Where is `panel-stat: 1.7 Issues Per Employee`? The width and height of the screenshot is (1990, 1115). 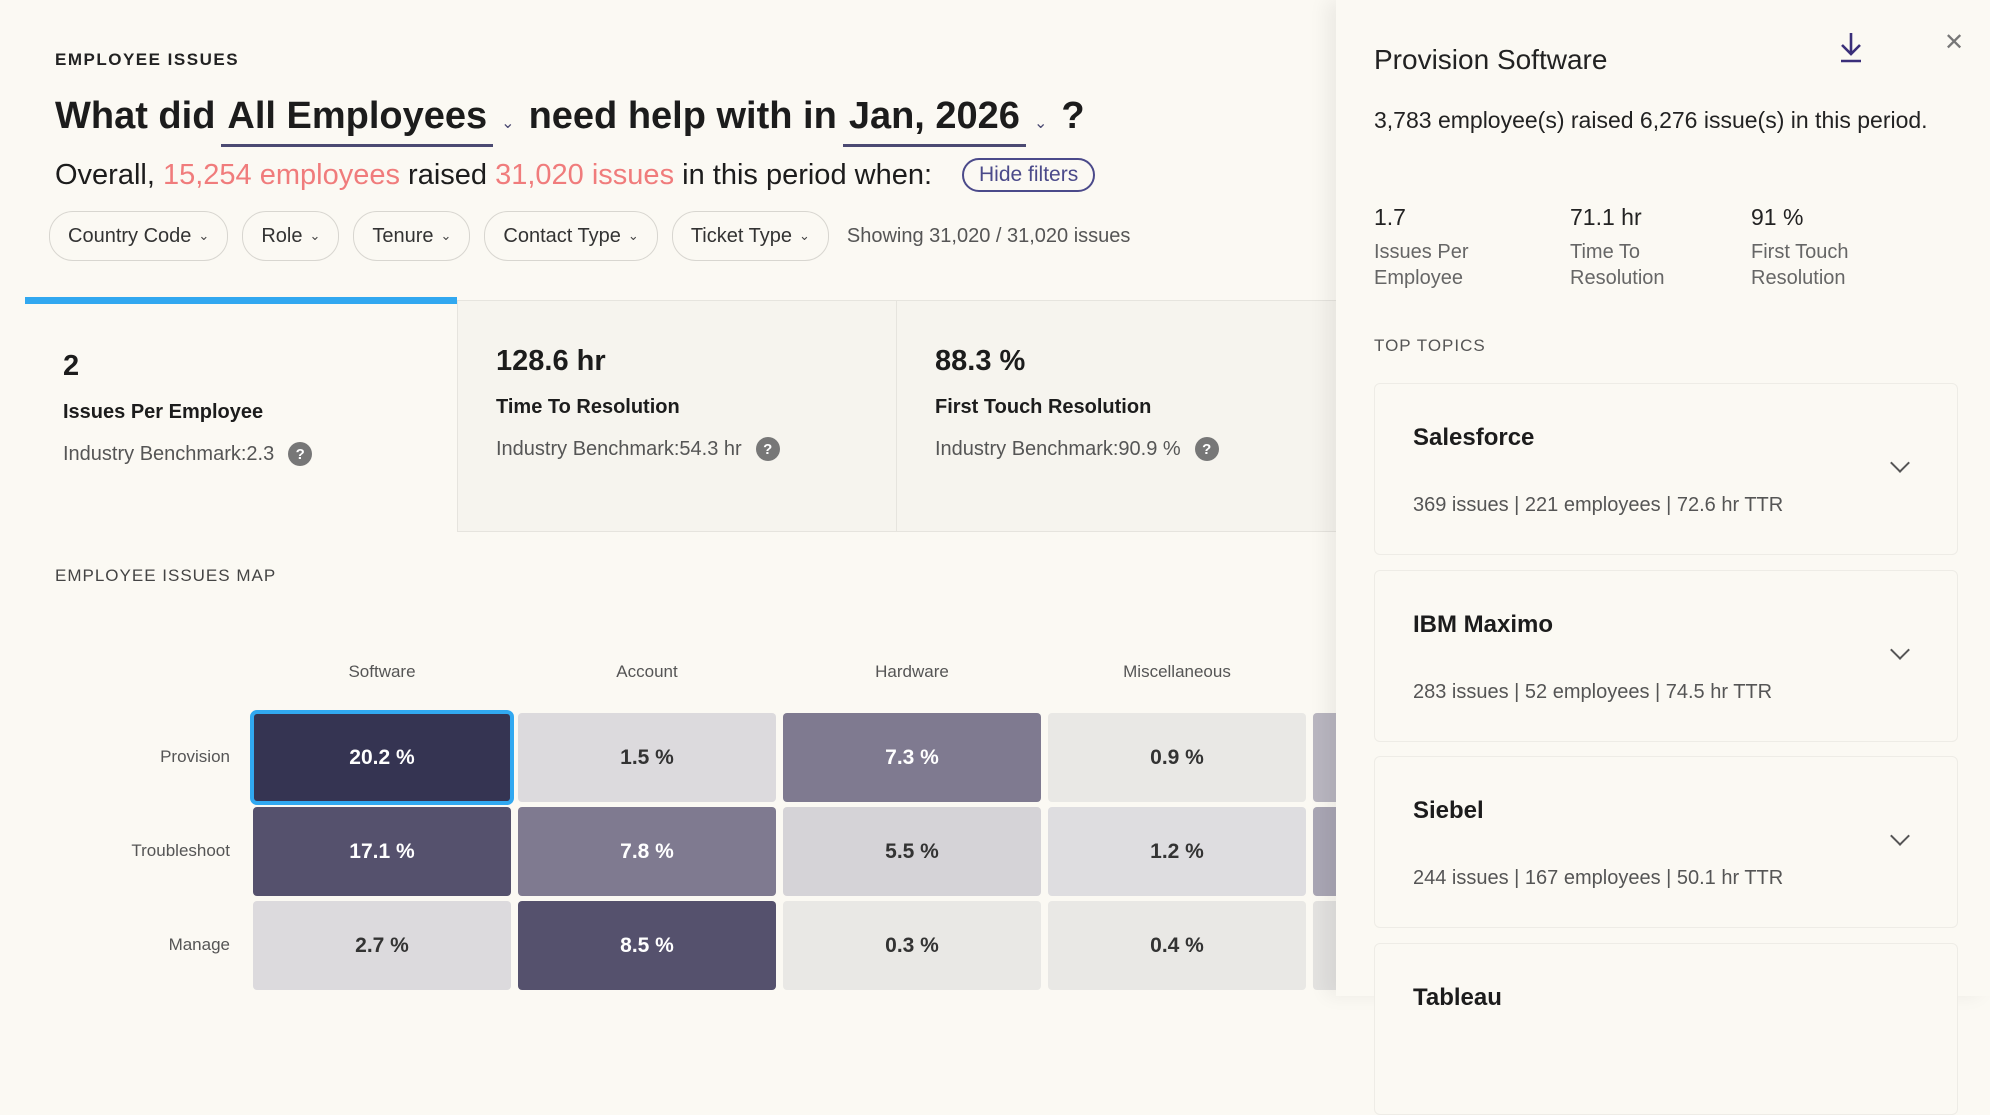
panel-stat: 1.7 Issues Per Employee is located at coordinates (1439, 247).